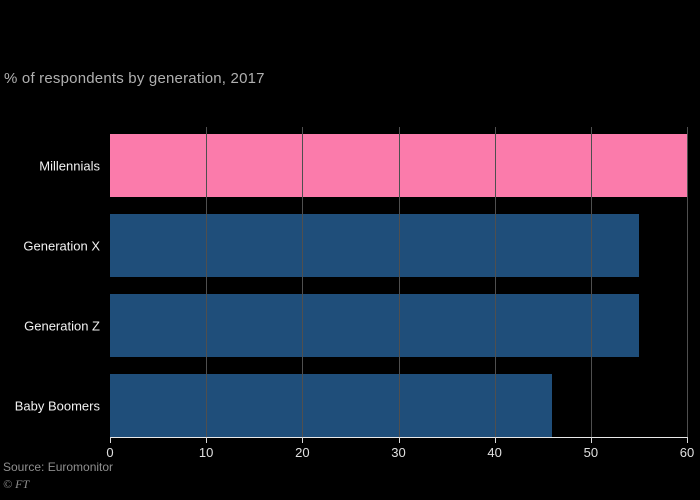 This screenshot has height=500, width=700. I want to click on category-label: Millennials, so click(69, 165).